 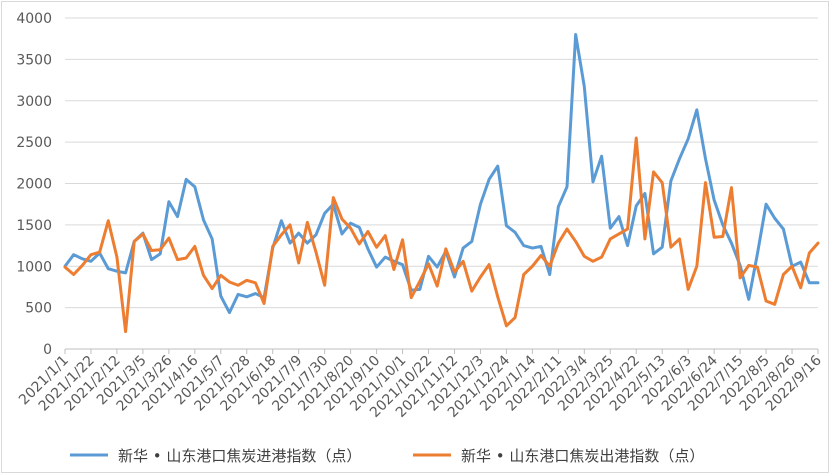 What do you see at coordinates (38, 309) in the screenshot?
I see `y-tick-label: 500` at bounding box center [38, 309].